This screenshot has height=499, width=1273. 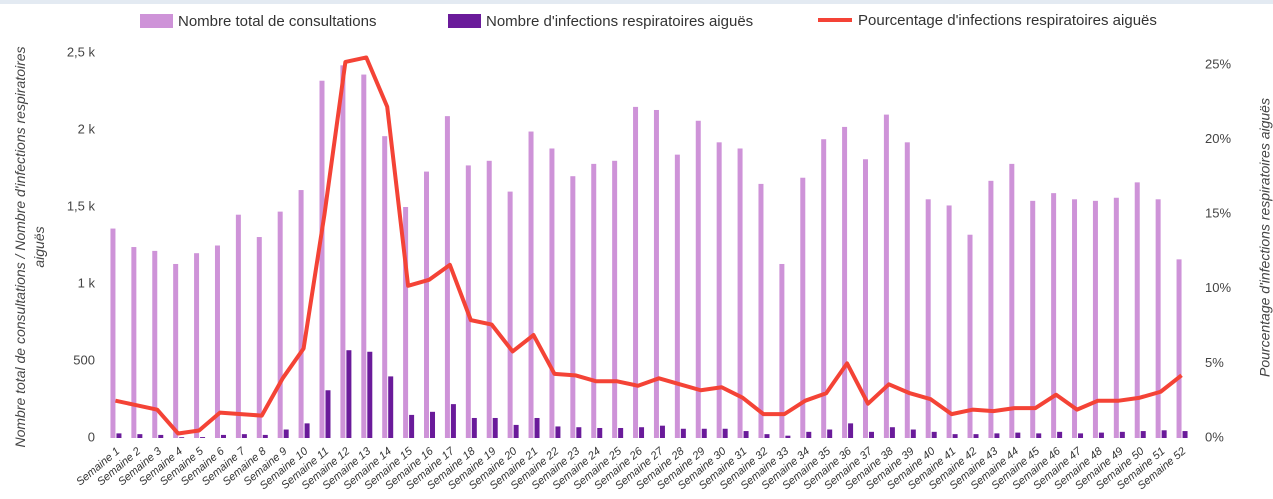 What do you see at coordinates (1214, 362) in the screenshot?
I see `y2-tick-label: 5%` at bounding box center [1214, 362].